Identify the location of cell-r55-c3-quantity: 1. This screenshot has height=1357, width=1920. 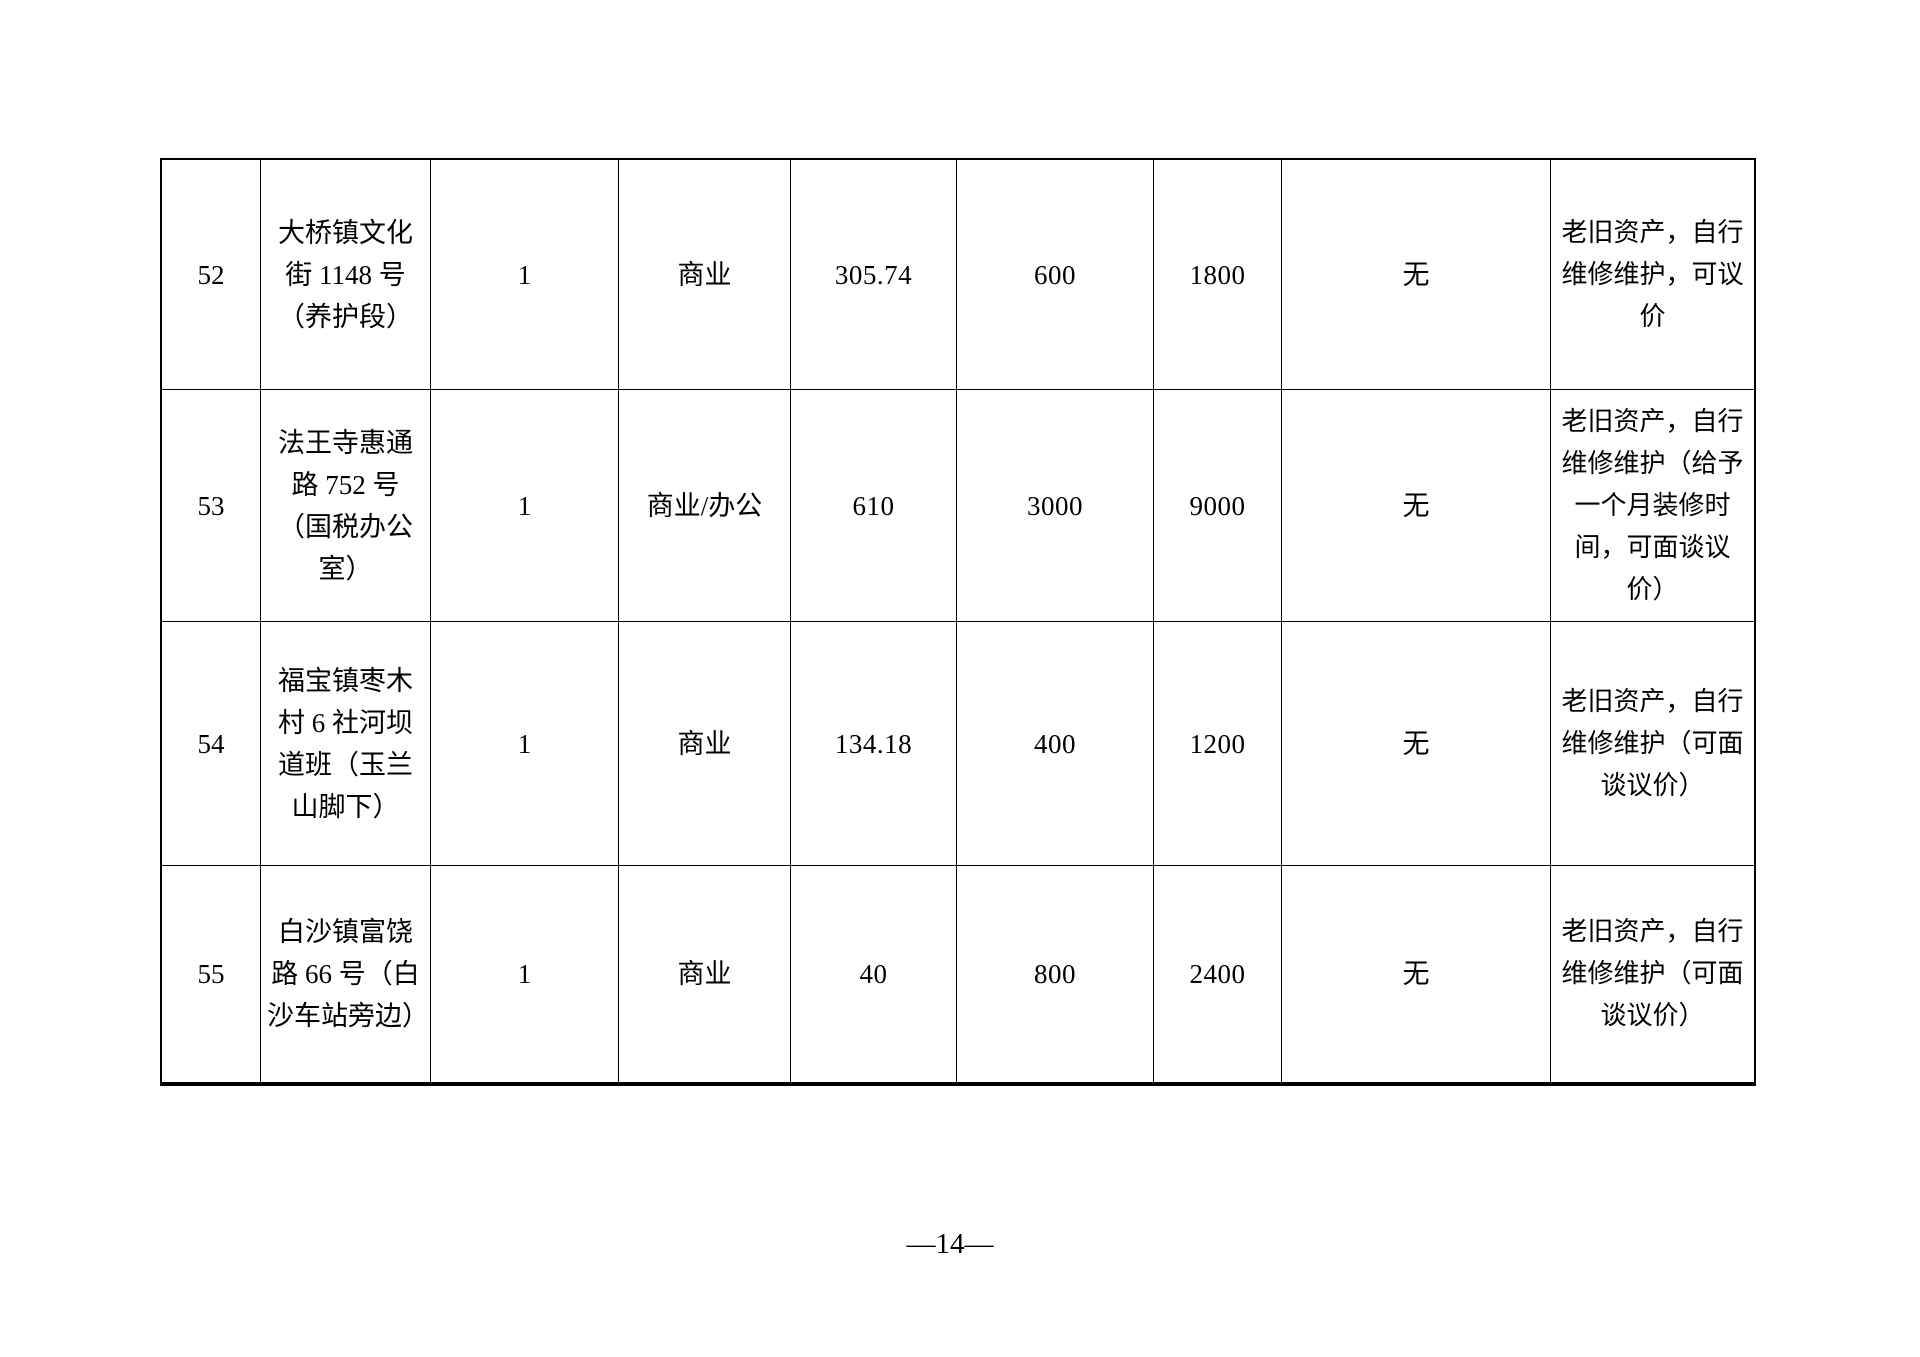
(525, 974).